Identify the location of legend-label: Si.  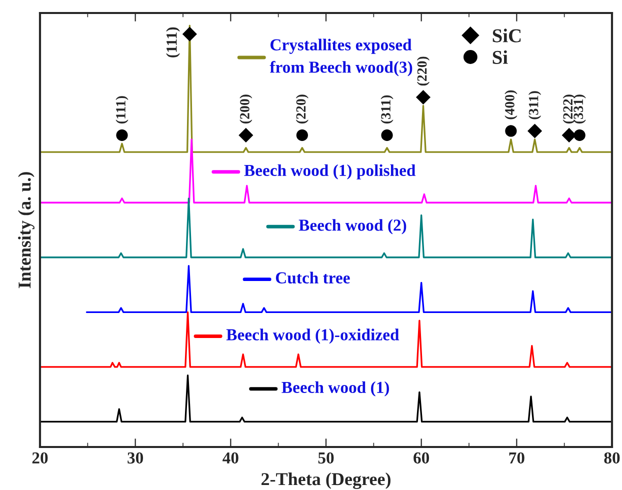
(500, 57).